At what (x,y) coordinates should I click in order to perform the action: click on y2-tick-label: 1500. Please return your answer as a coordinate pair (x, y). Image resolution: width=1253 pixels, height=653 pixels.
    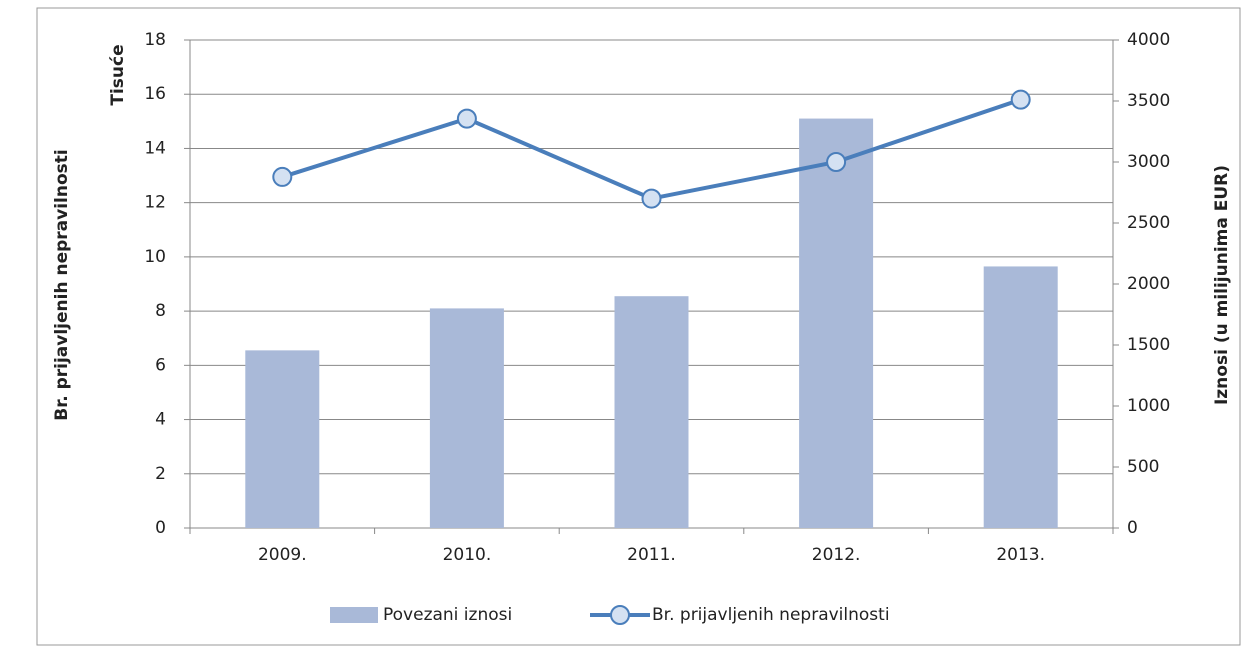
    Looking at the image, I should click on (1148, 345).